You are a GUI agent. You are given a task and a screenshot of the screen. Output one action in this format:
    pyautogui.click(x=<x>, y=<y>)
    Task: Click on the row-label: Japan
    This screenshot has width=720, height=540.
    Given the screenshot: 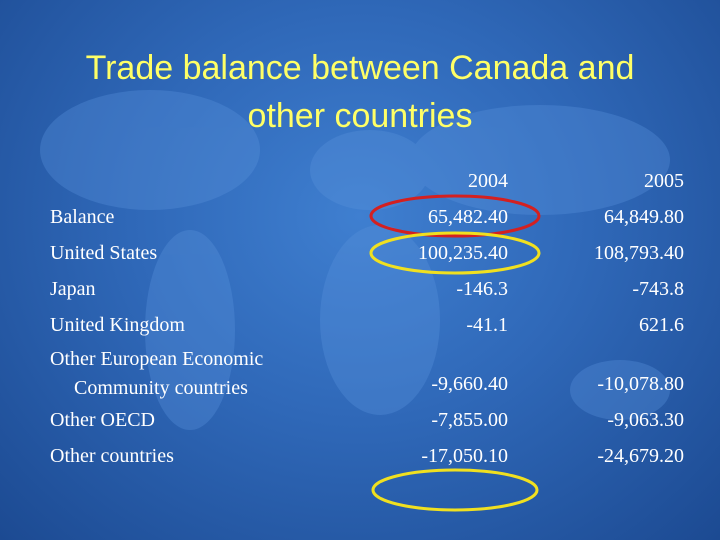 What is the action you would take?
    pyautogui.click(x=195, y=289)
    